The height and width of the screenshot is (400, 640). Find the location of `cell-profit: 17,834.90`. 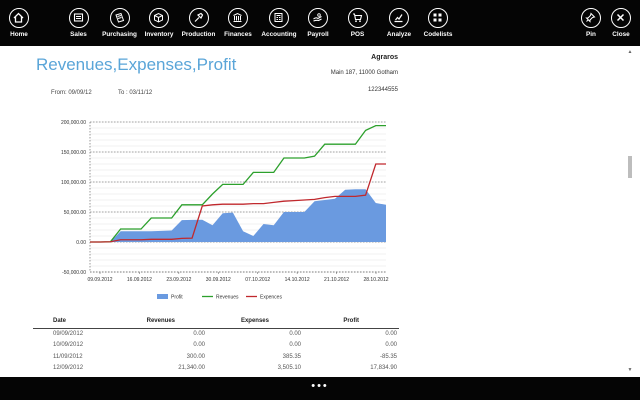

cell-profit: 17,834.90 is located at coordinates (383, 368).